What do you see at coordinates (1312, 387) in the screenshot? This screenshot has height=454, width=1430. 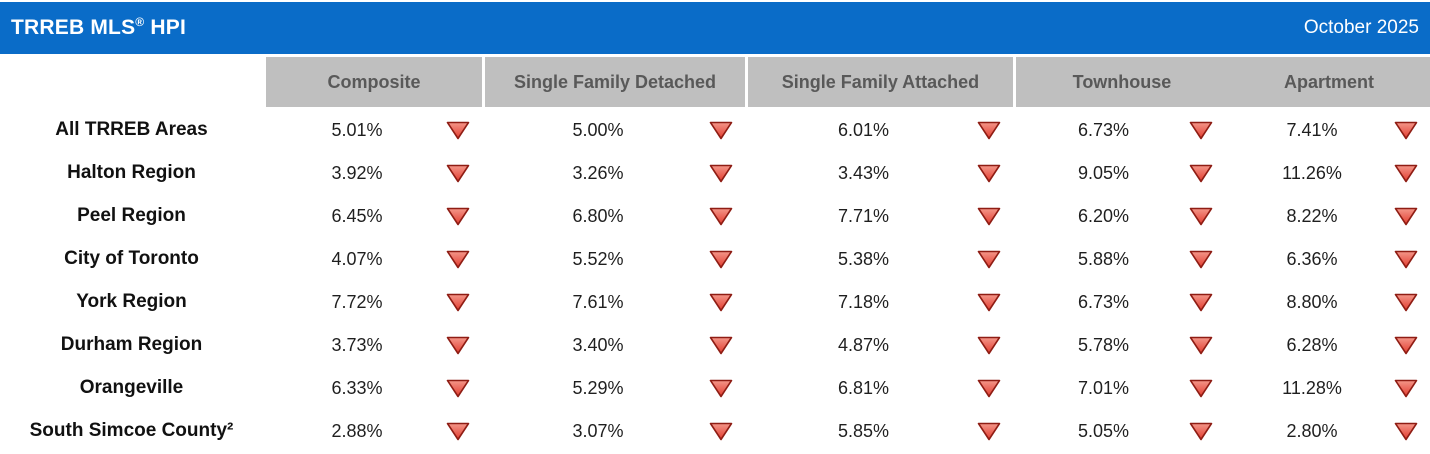 I see `hpi-value: 11.28%` at bounding box center [1312, 387].